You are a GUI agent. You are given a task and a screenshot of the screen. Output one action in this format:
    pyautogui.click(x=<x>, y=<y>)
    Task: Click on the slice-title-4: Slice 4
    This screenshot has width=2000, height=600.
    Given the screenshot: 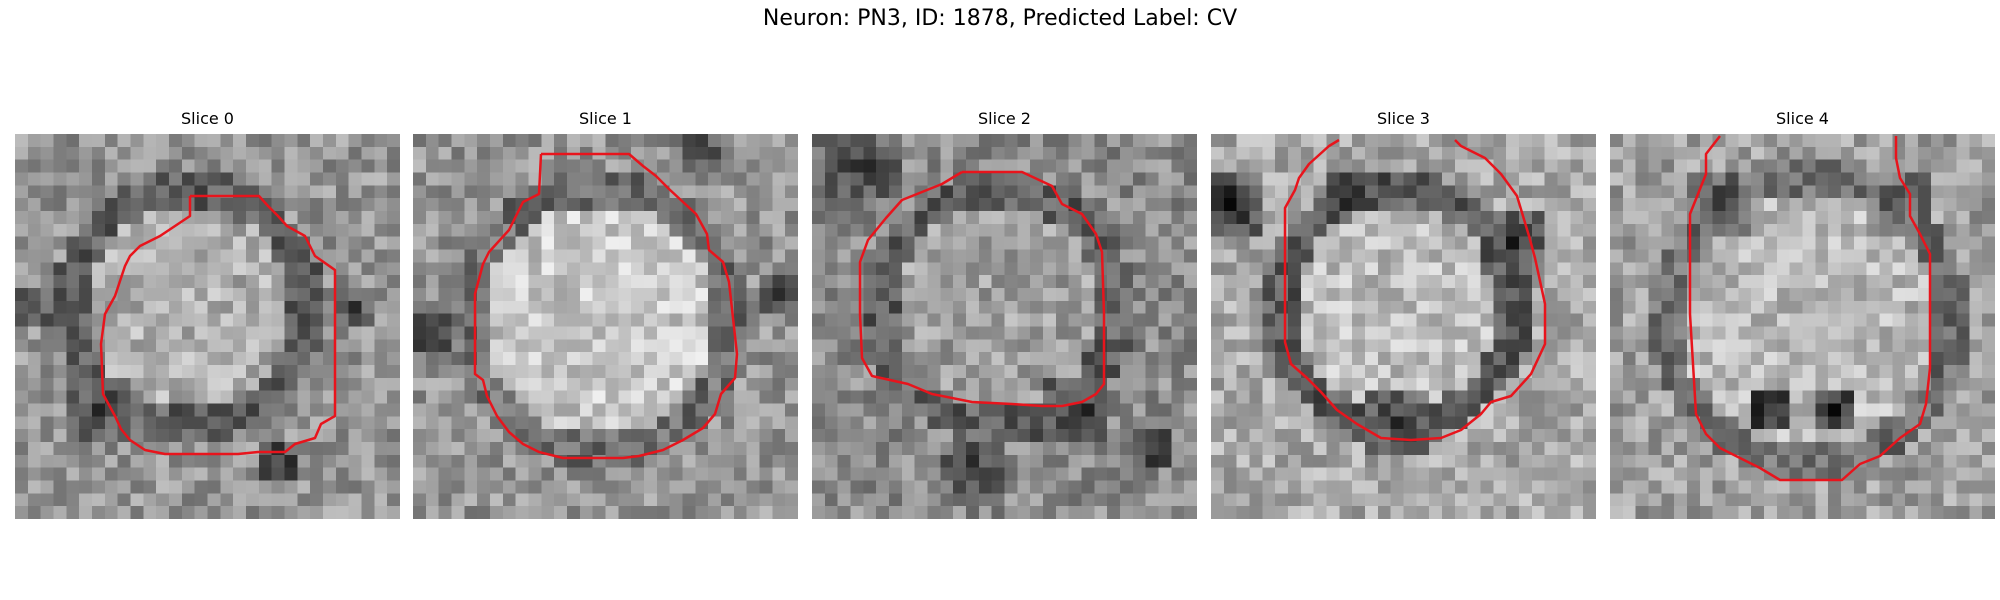 What is the action you would take?
    pyautogui.click(x=1802, y=118)
    